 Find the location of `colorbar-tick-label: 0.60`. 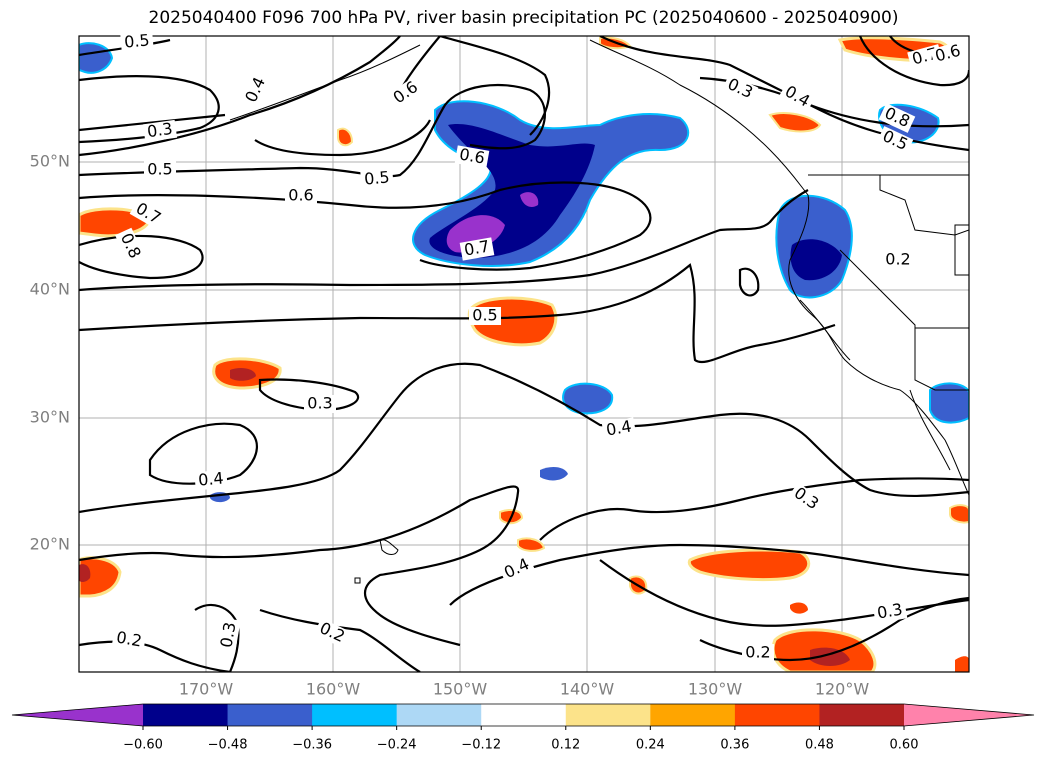

colorbar-tick-label: 0.60 is located at coordinates (904, 745).